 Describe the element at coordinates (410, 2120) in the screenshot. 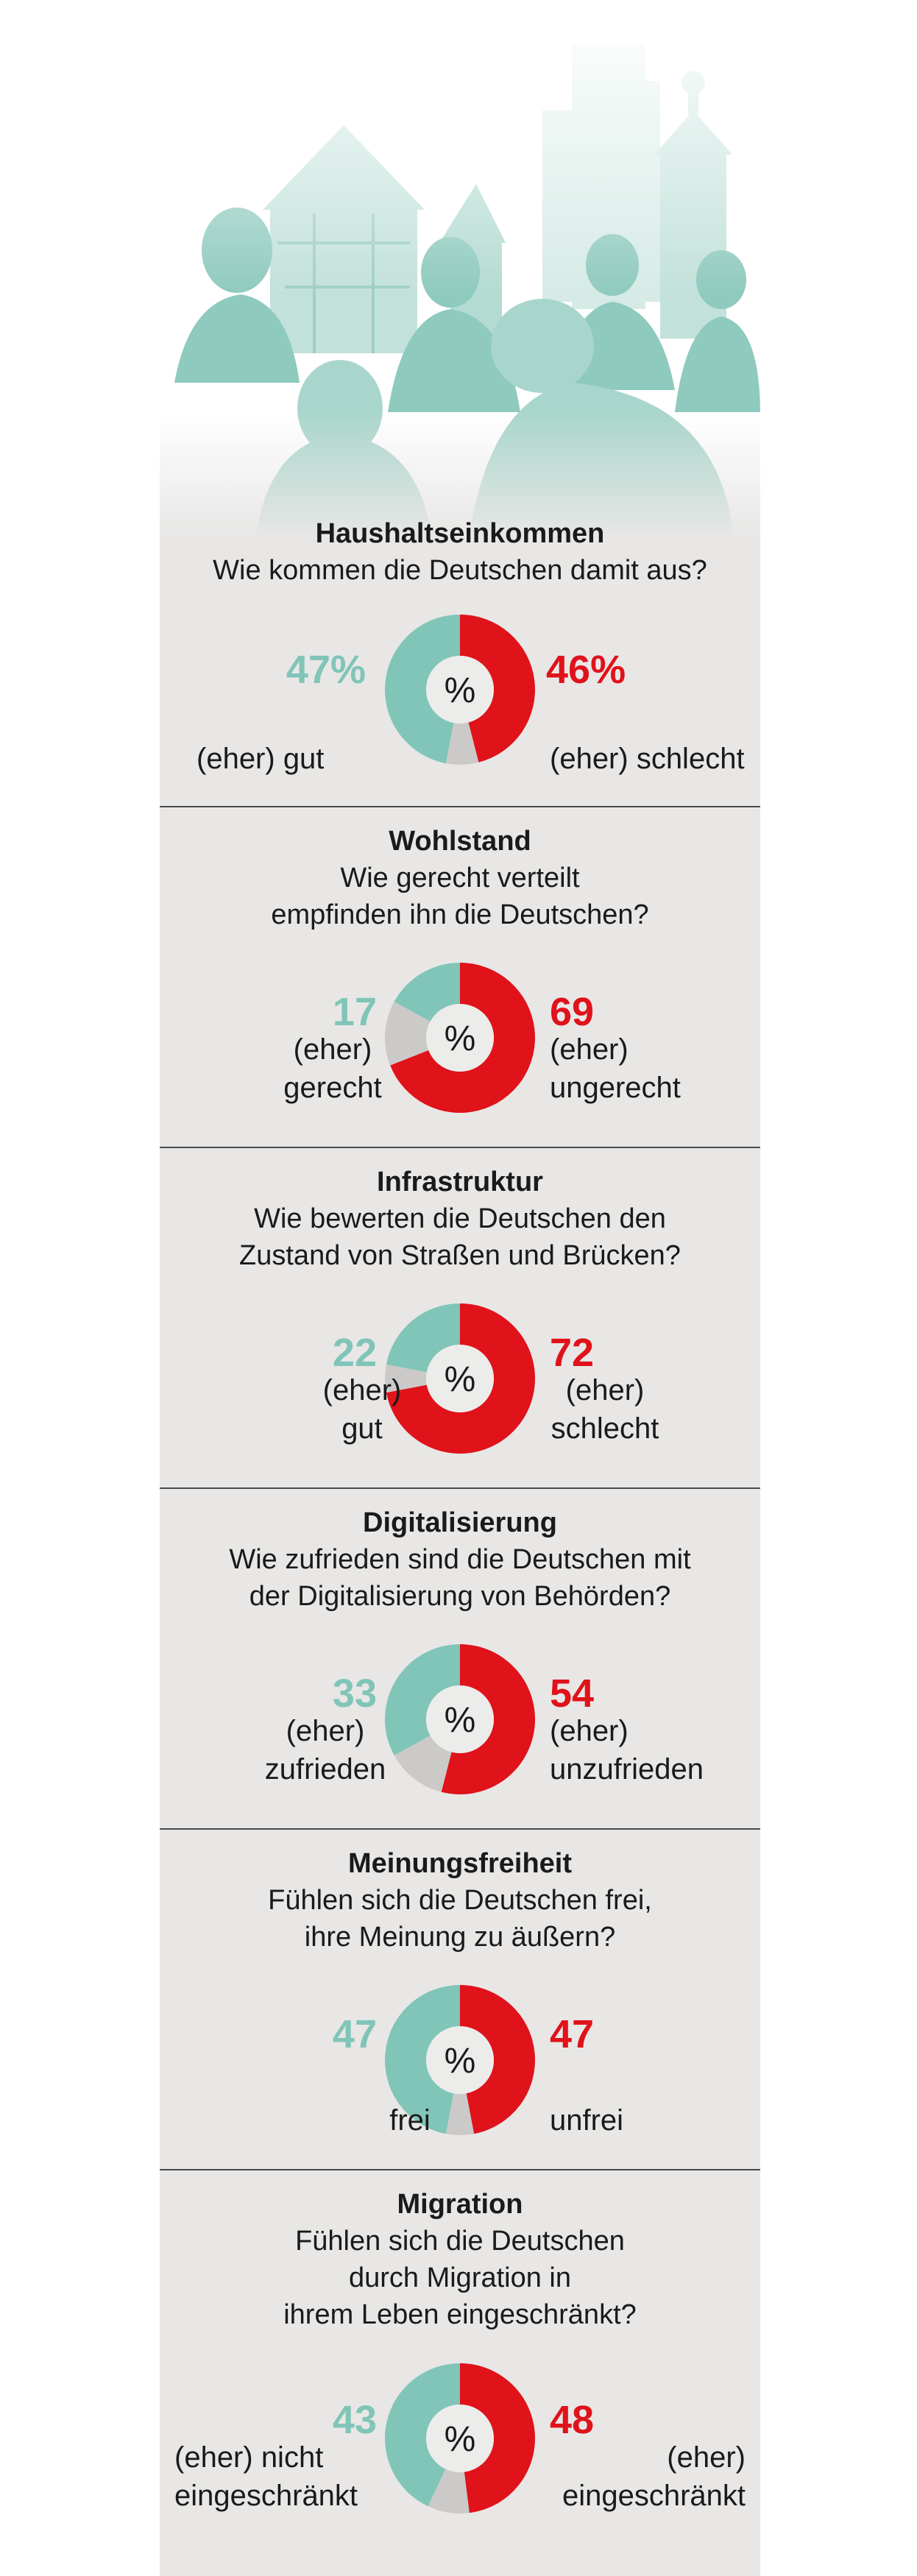

I see `positive-category-label: frei` at that location.